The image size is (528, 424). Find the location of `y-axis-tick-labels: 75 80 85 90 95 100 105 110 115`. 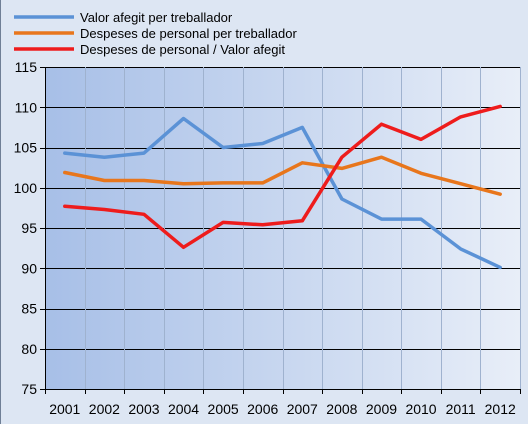

y-axis-tick-labels: 75 80 85 90 95 100 105 110 115 is located at coordinates (26, 228).